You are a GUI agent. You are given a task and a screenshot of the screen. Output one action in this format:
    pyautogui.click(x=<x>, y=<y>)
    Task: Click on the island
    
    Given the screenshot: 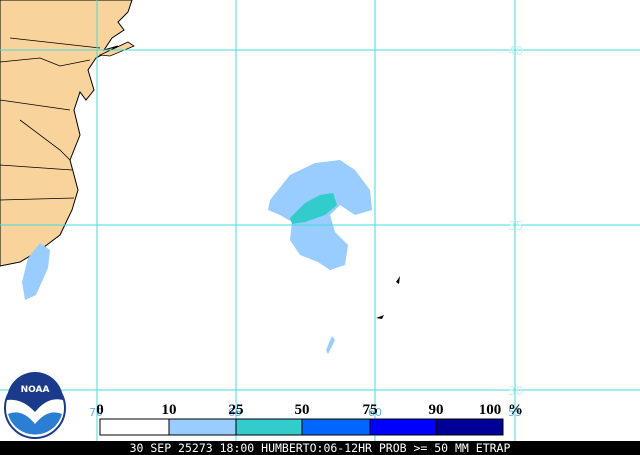 What is the action you would take?
    pyautogui.click(x=116, y=49)
    